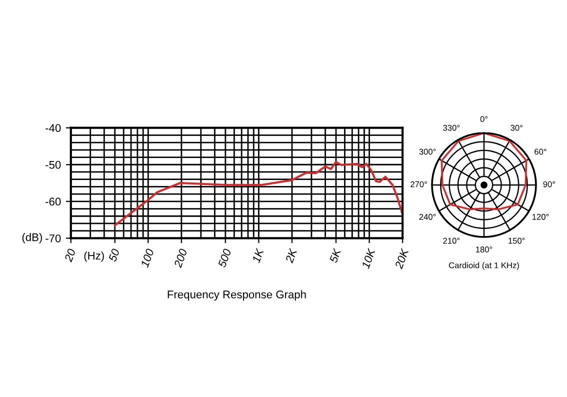 This screenshot has height=397, width=567. What do you see at coordinates (427, 151) in the screenshot?
I see `spoke-label: 300°` at bounding box center [427, 151].